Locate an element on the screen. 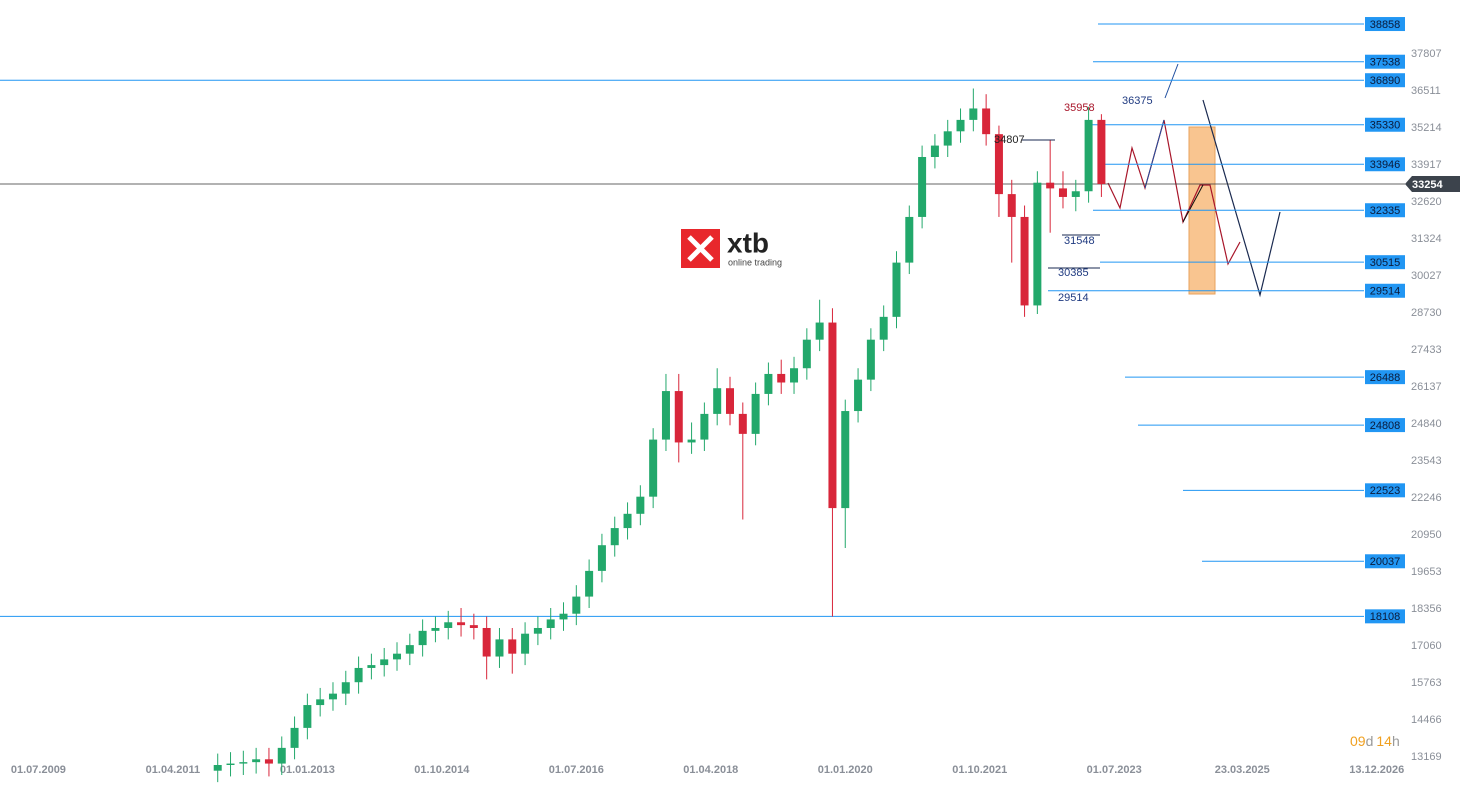  level-label: 30515 is located at coordinates (1385, 263).